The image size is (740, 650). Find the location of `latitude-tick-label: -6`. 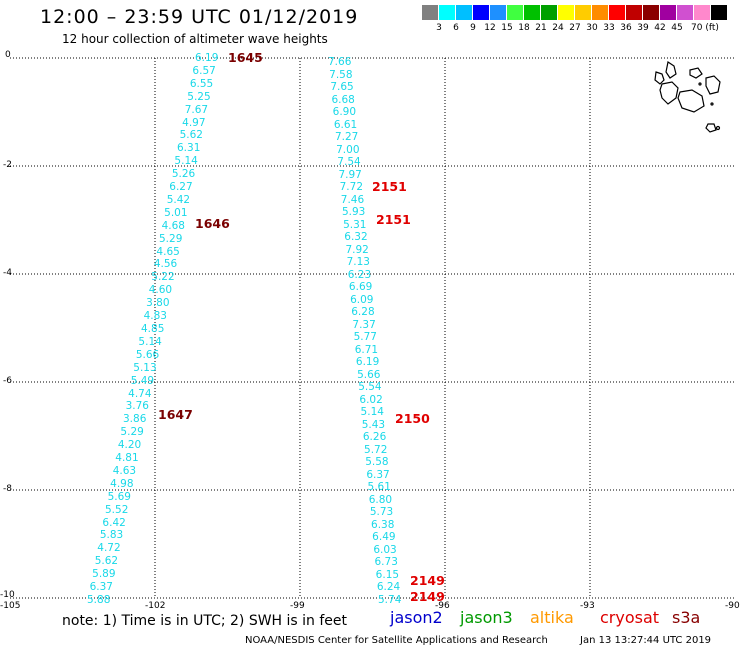

latitude-tick-label: -6 is located at coordinates (7, 381).